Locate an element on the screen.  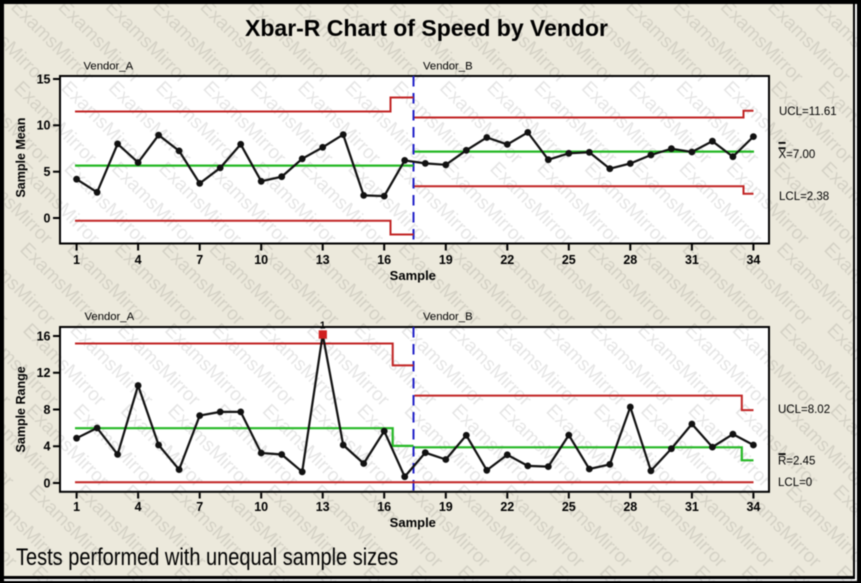
svg-text: LCL=2.38 is located at coordinates (804, 197).